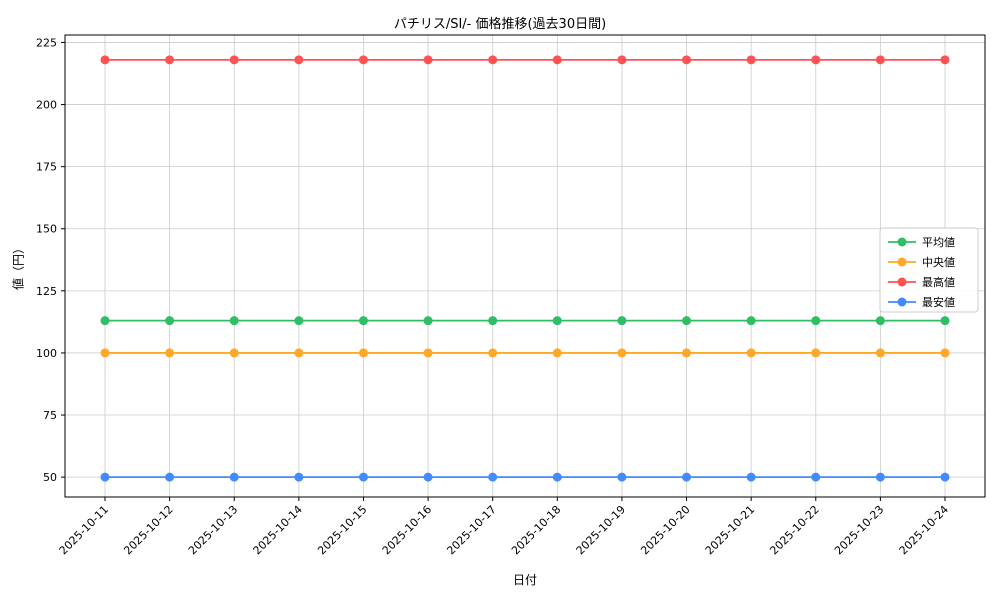 This screenshot has height=600, width=1000. Describe the element at coordinates (938, 282) in the screenshot. I see `legend-label-highest: 最高値` at that location.